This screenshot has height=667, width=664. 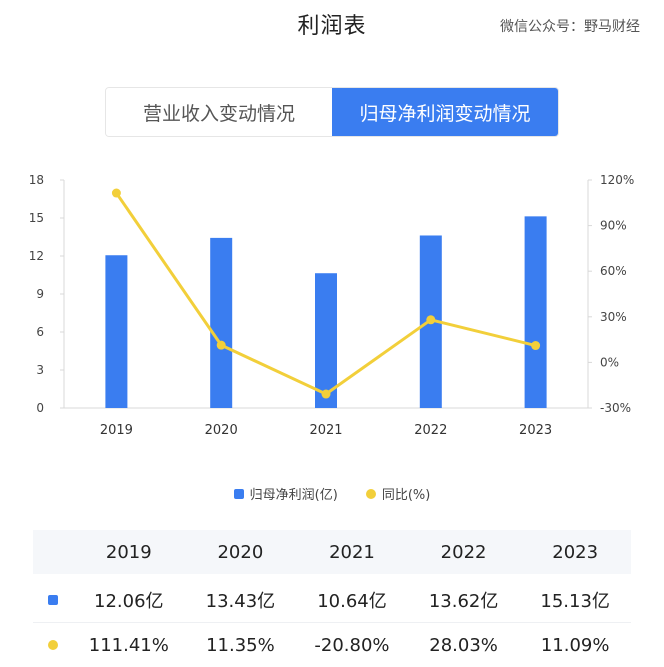 I want to click on table-header-cell: 2019, so click(x=128, y=552).